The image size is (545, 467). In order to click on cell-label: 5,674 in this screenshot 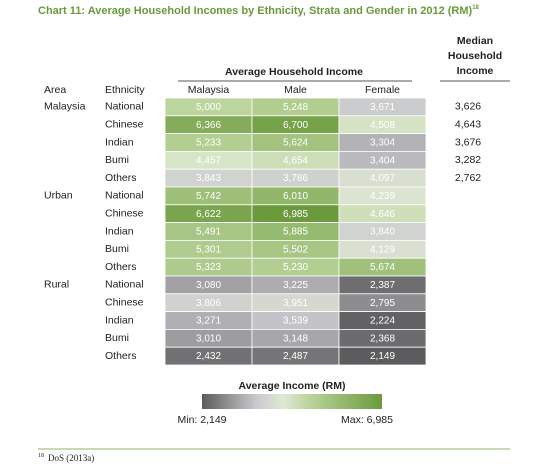, I will do `click(382, 267)`.